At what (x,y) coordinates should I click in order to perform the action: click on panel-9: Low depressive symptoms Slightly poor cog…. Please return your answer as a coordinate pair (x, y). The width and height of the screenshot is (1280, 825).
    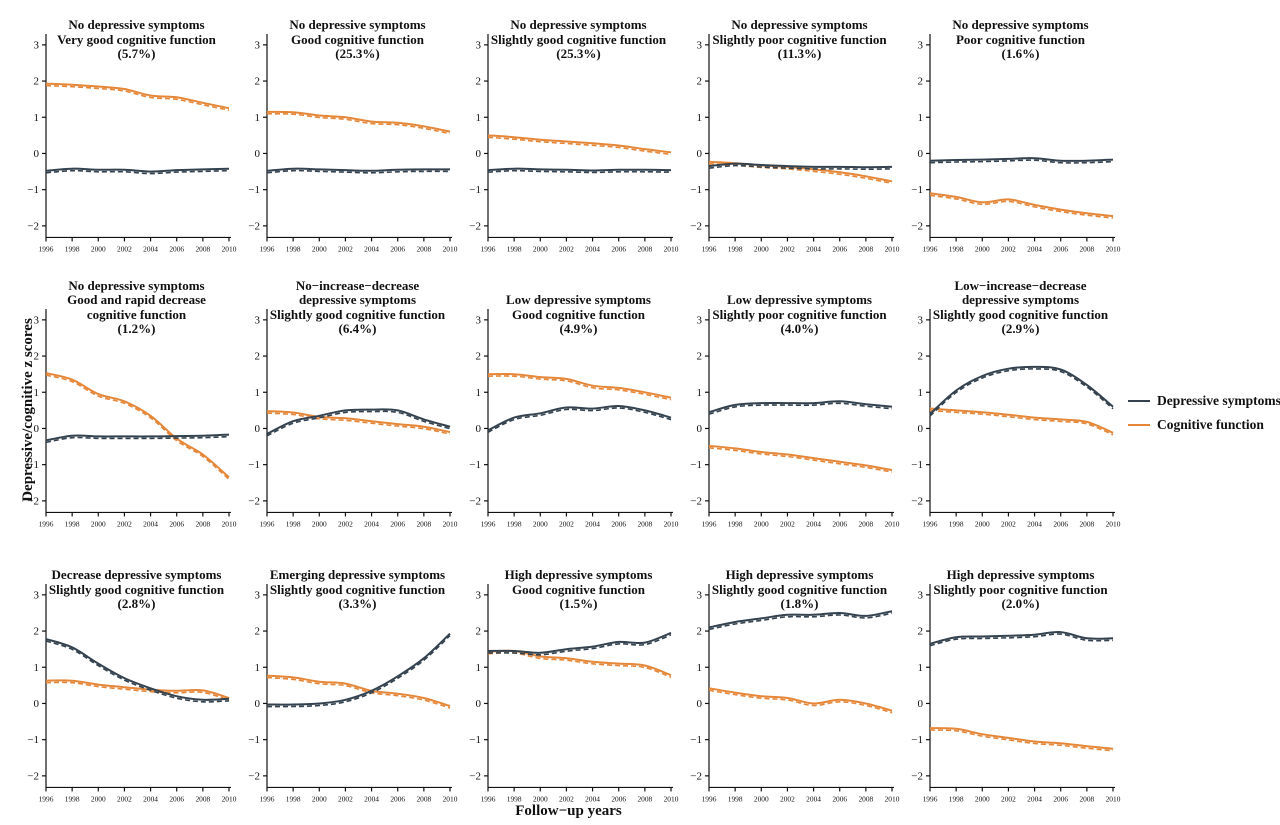
    Looking at the image, I should click on (789, 412).